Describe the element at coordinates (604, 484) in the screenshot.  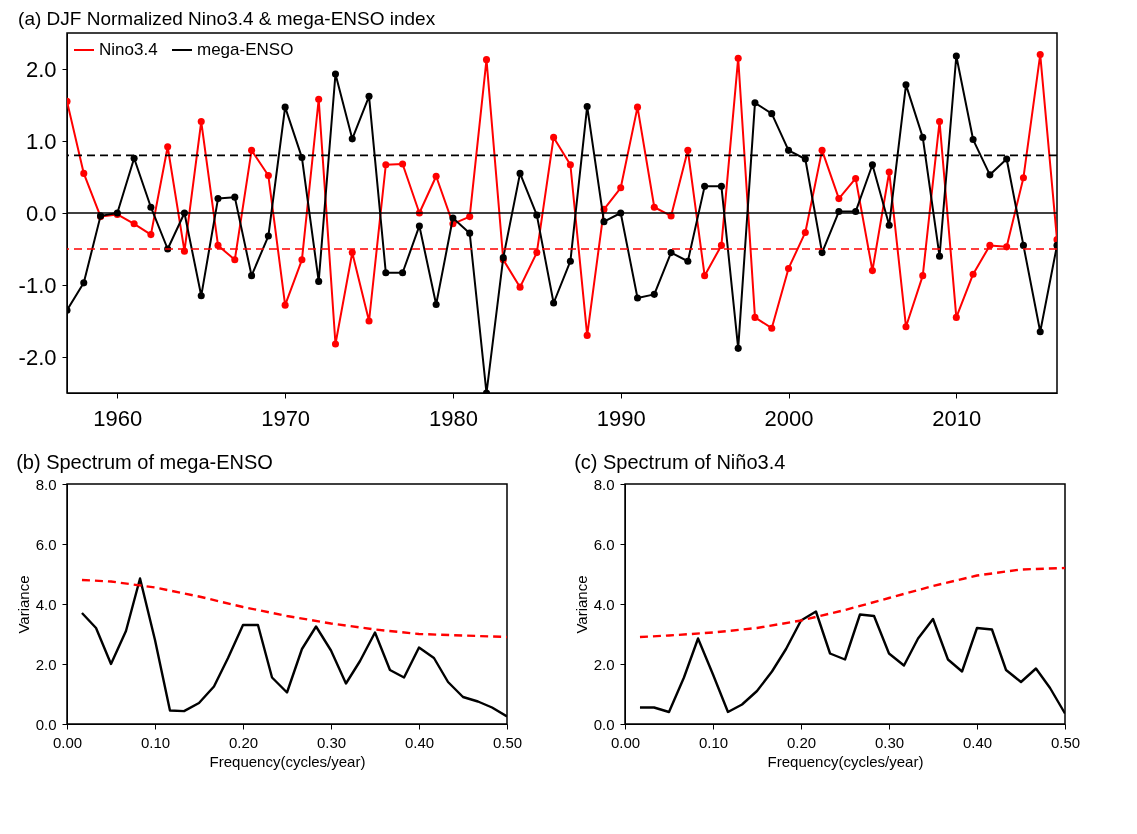
I see `y-tick-label: 8.0` at that location.